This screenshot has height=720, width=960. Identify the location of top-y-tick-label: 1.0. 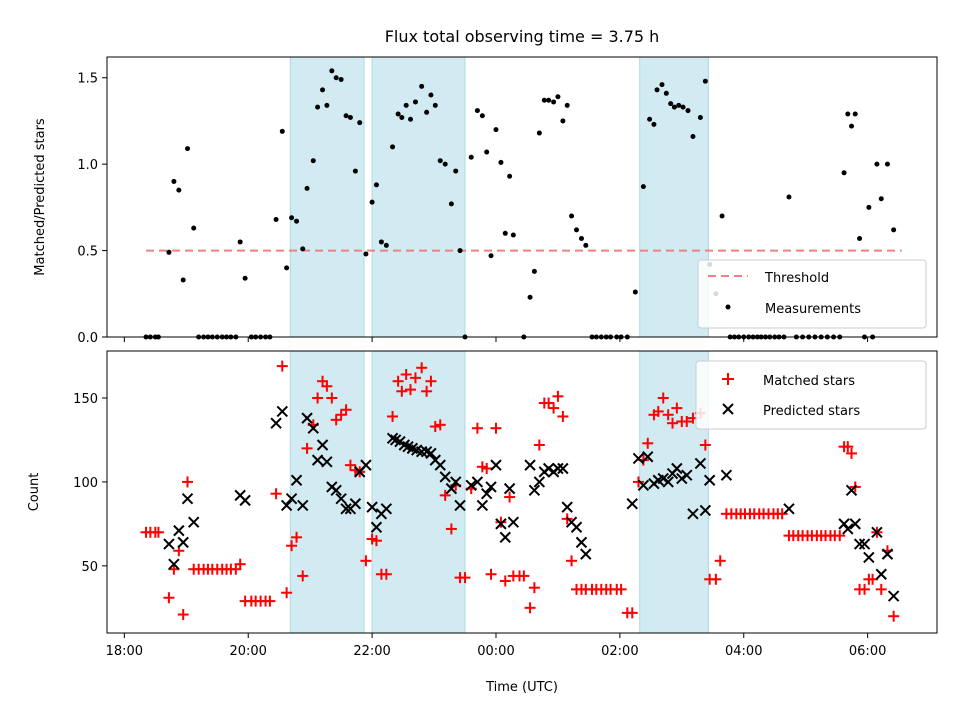
(87, 165).